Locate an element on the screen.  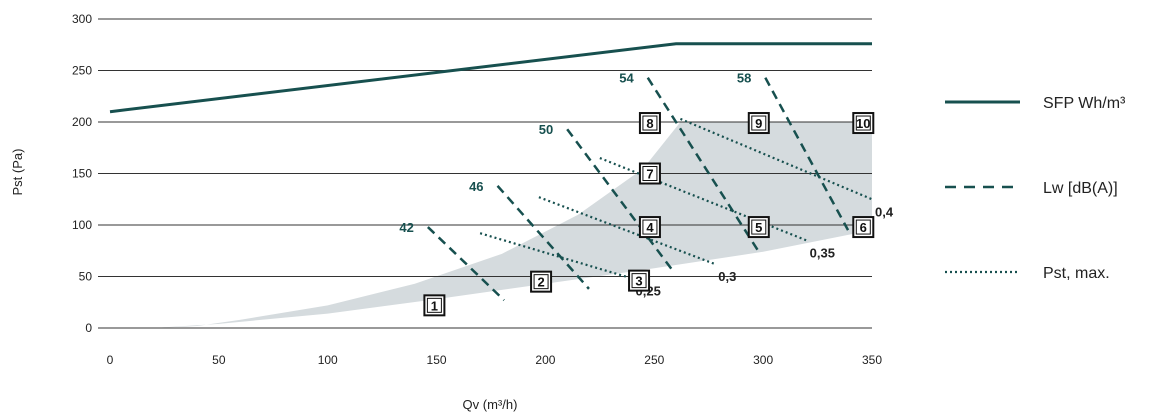
operating-point-label: 7 is located at coordinates (649, 174).